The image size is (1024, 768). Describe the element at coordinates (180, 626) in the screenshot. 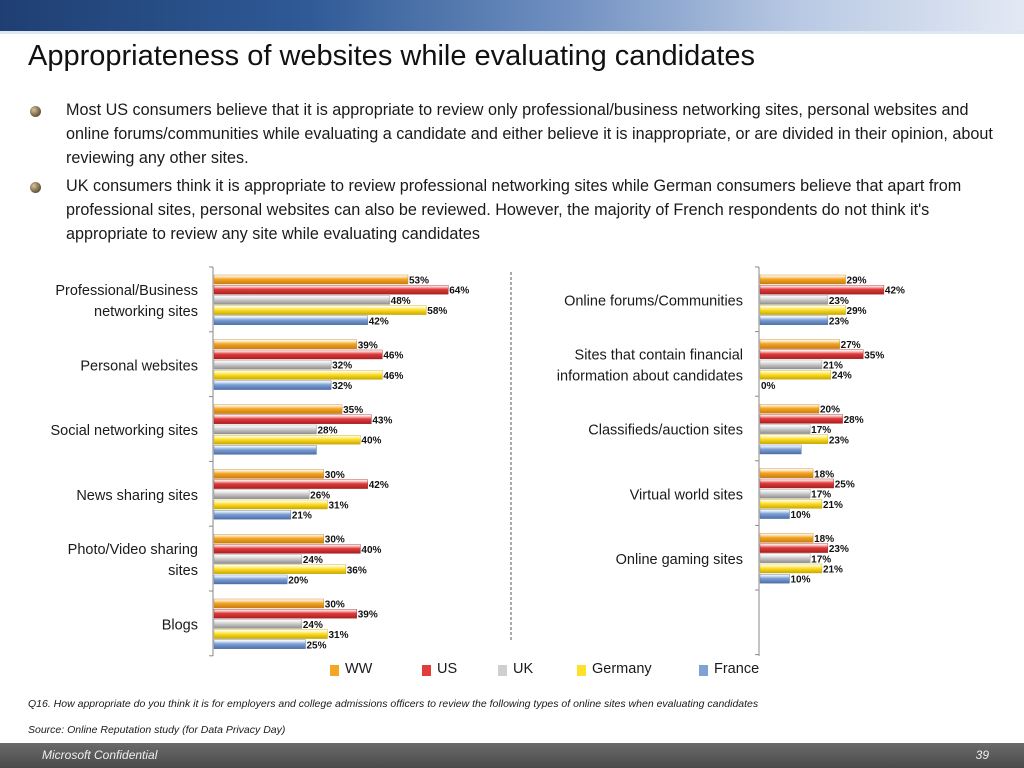

I see `category-label: Blogs` at that location.